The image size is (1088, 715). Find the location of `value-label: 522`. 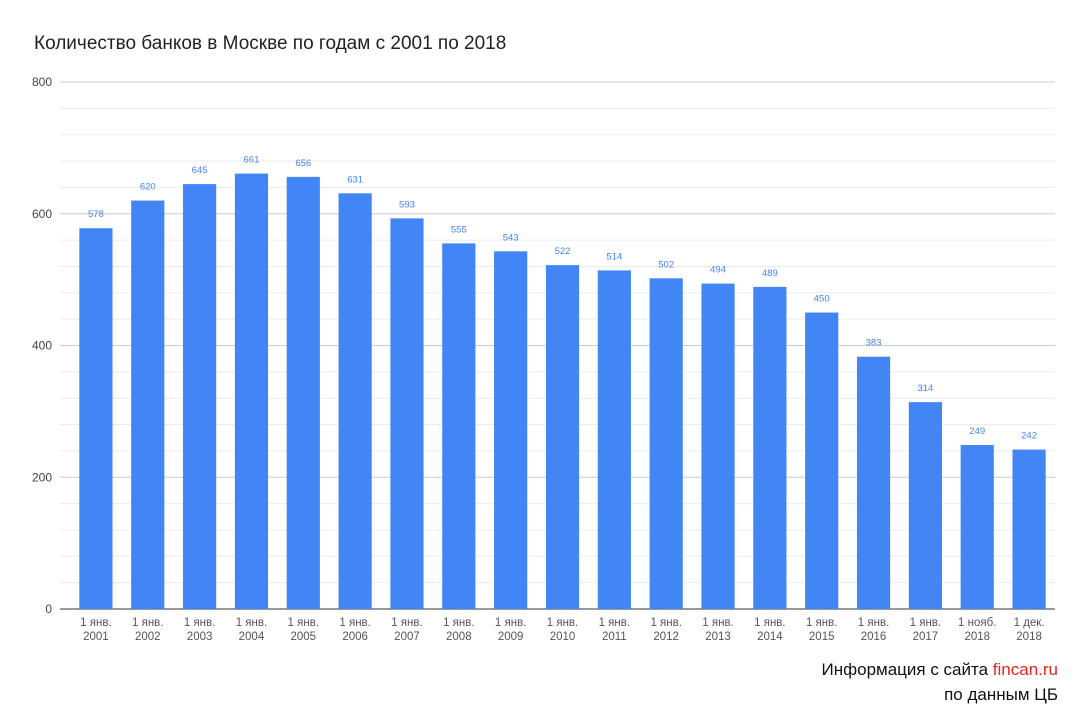

value-label: 522 is located at coordinates (563, 251).